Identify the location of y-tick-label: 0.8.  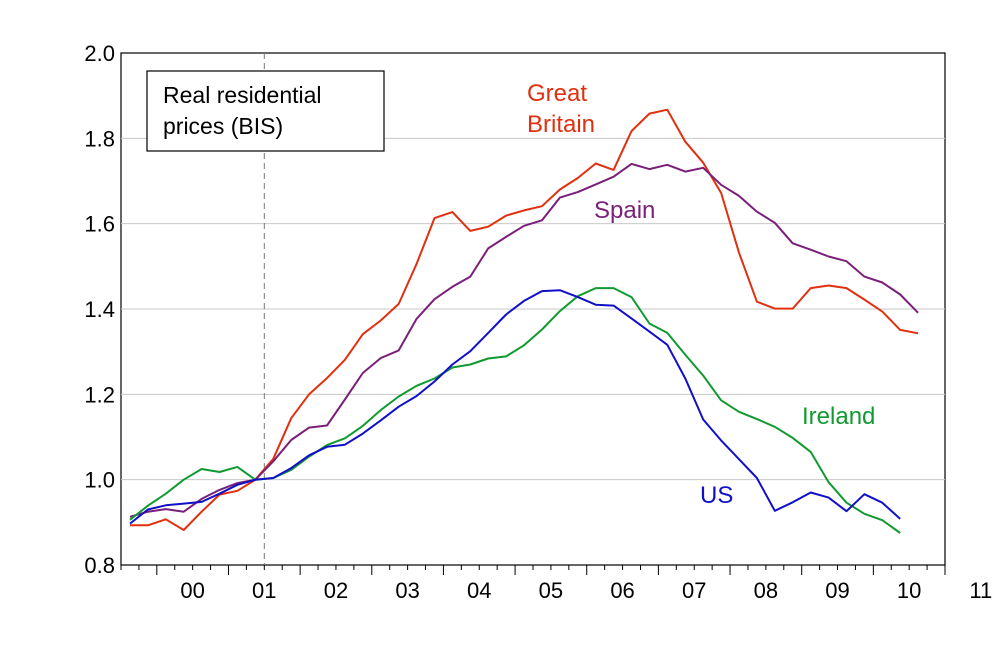
(99, 565).